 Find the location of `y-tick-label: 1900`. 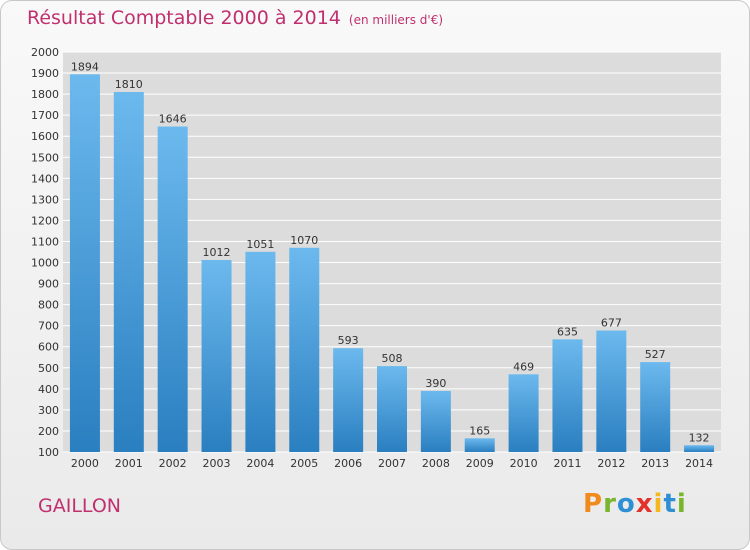

y-tick-label: 1900 is located at coordinates (45, 73).